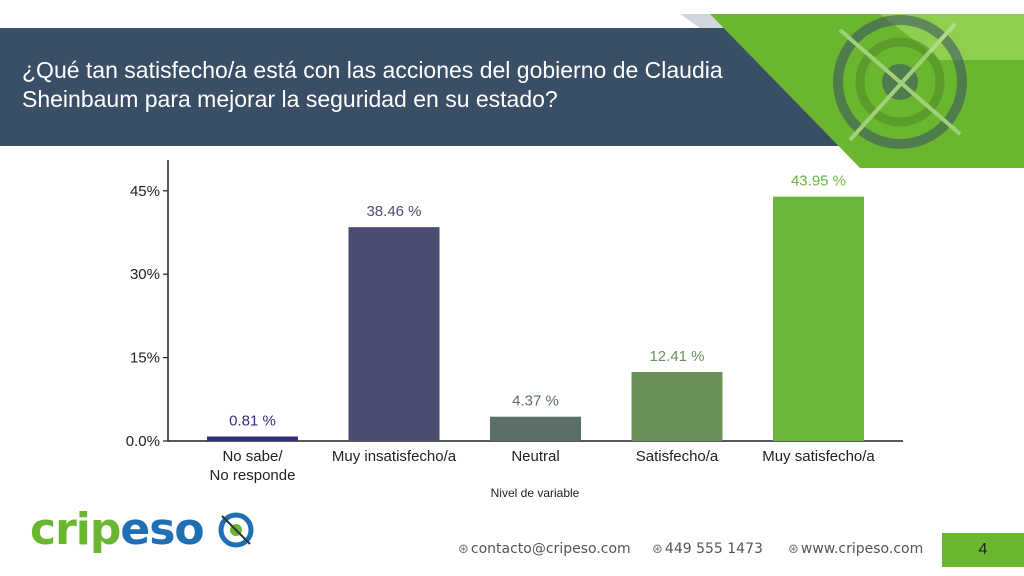  What do you see at coordinates (900, 82) in the screenshot?
I see `target-emblem-icon` at bounding box center [900, 82].